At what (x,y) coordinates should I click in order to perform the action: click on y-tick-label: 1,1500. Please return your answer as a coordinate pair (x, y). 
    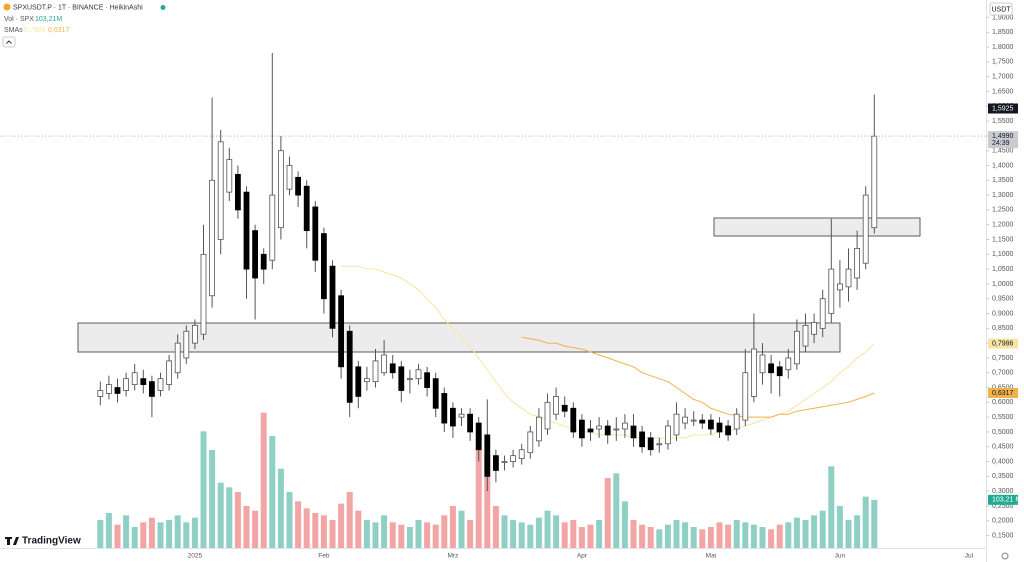
    Looking at the image, I should click on (1003, 239).